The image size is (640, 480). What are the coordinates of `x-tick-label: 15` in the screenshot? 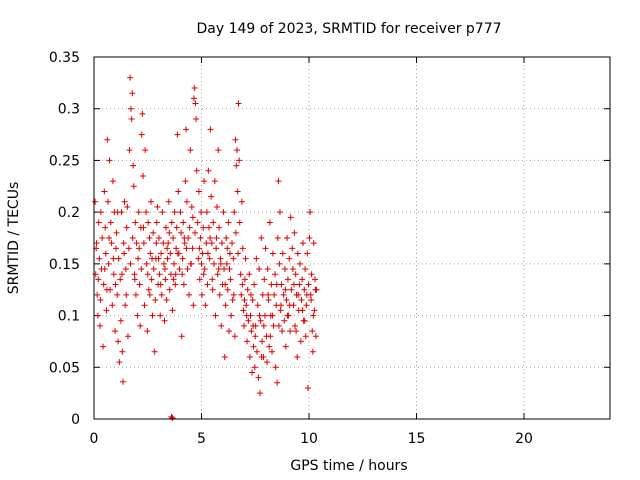 It's located at (417, 439).